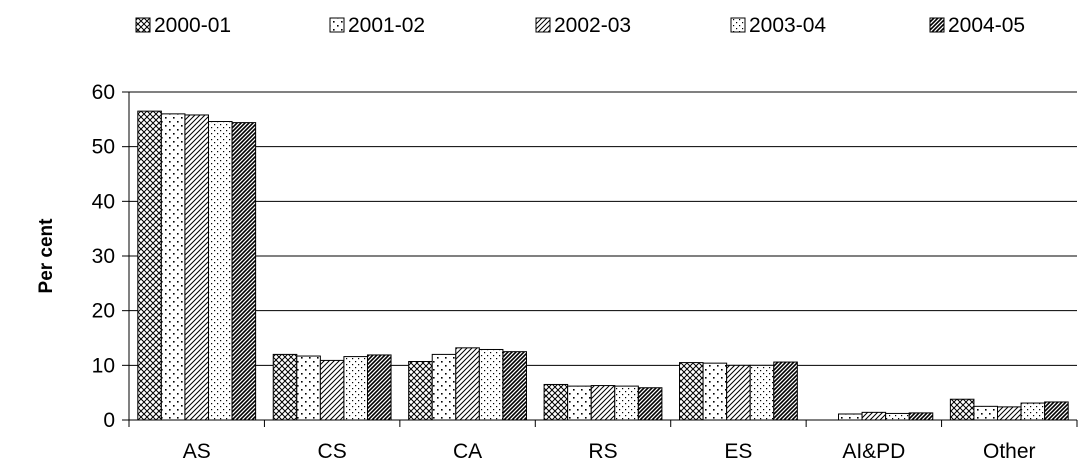  Describe the element at coordinates (109, 420) in the screenshot. I see `y-tick-label: 0` at that location.